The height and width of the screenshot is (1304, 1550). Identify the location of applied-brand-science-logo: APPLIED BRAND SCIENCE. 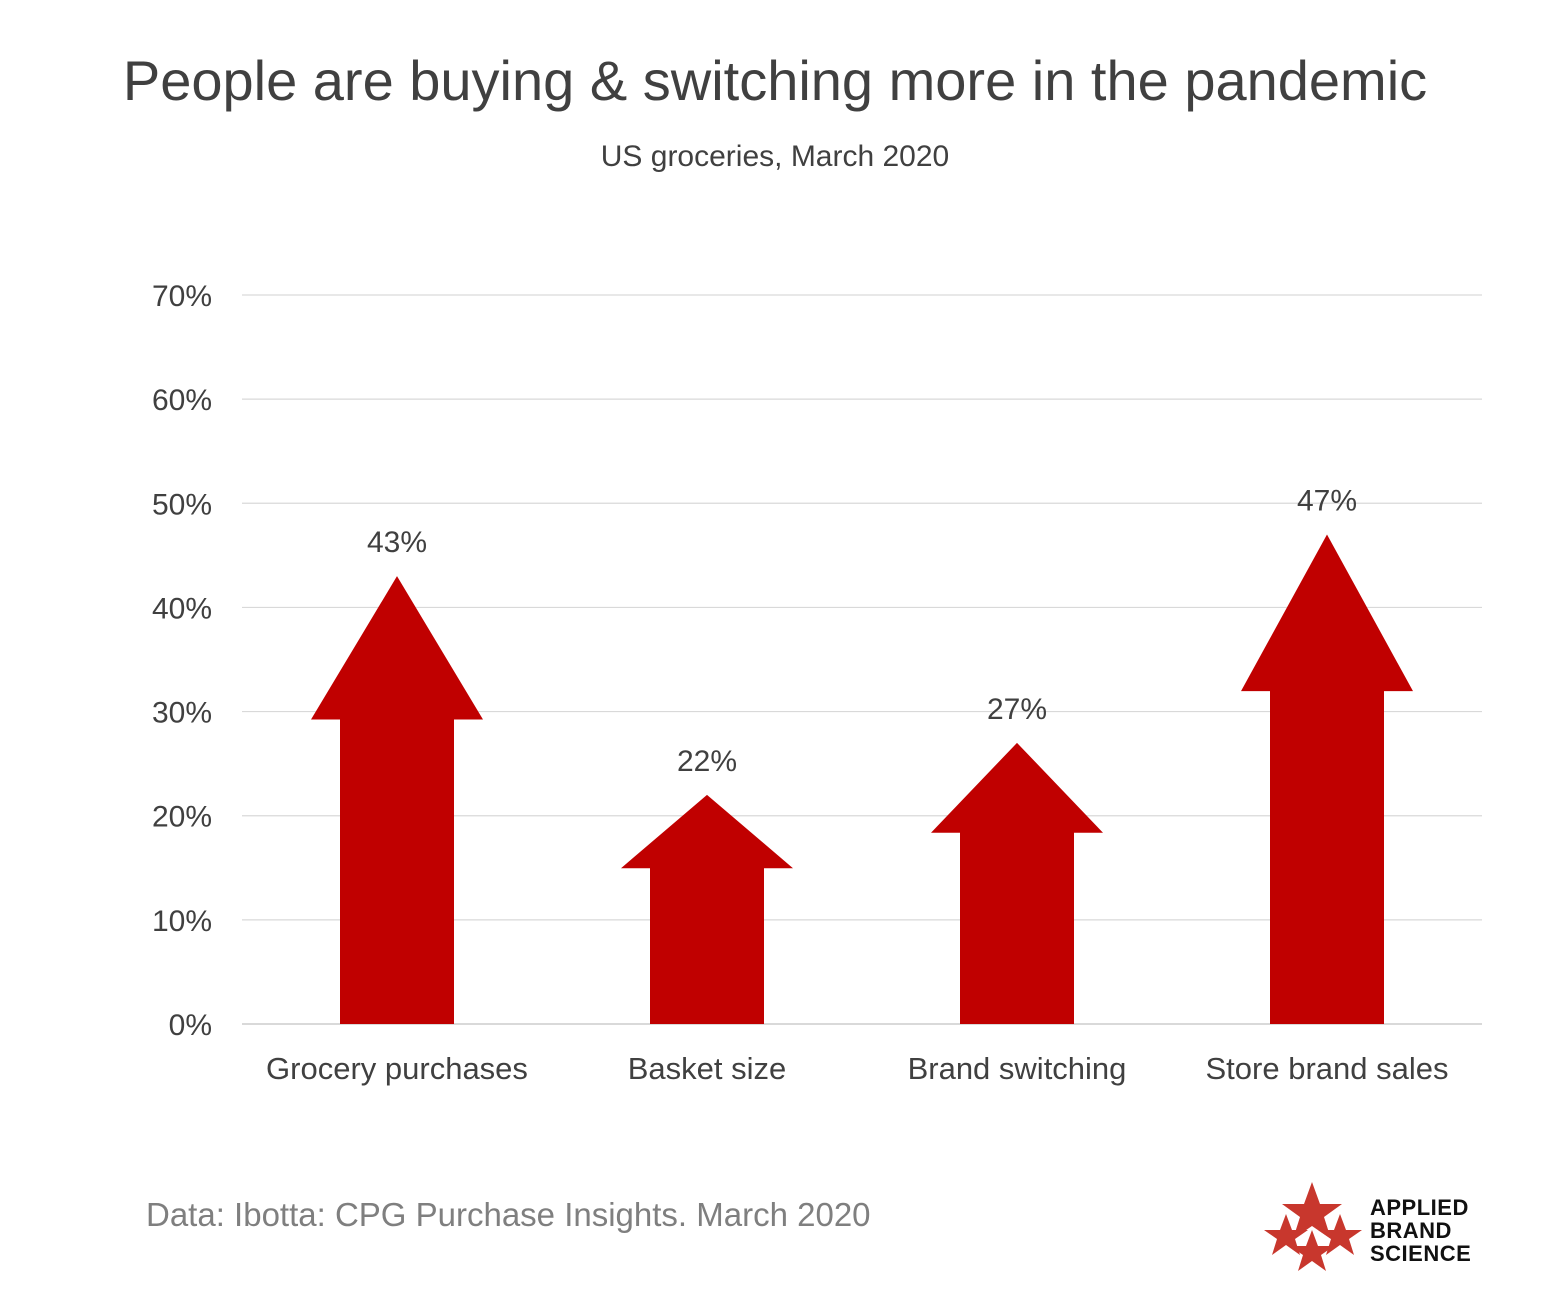
(1382, 1226).